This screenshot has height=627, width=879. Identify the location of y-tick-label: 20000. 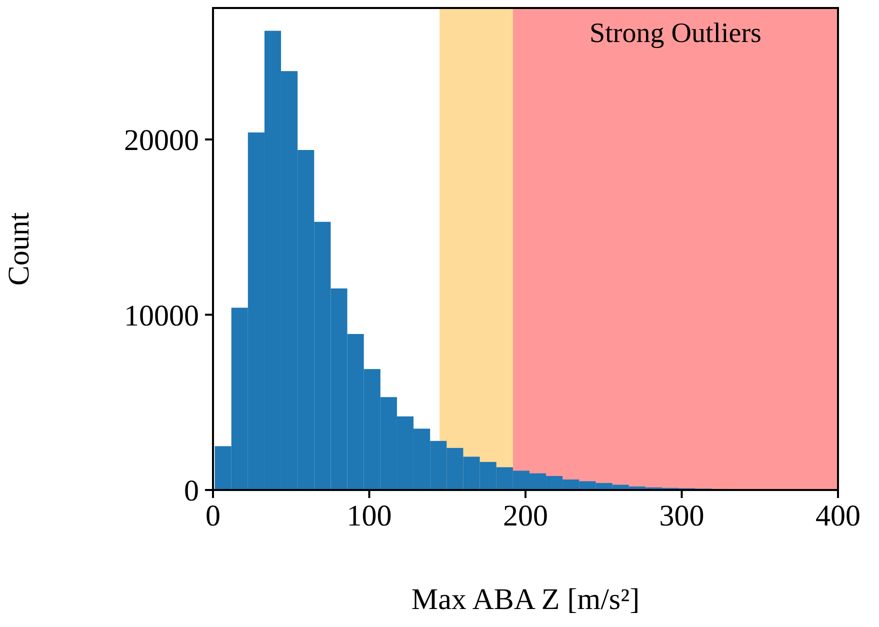
(161, 141).